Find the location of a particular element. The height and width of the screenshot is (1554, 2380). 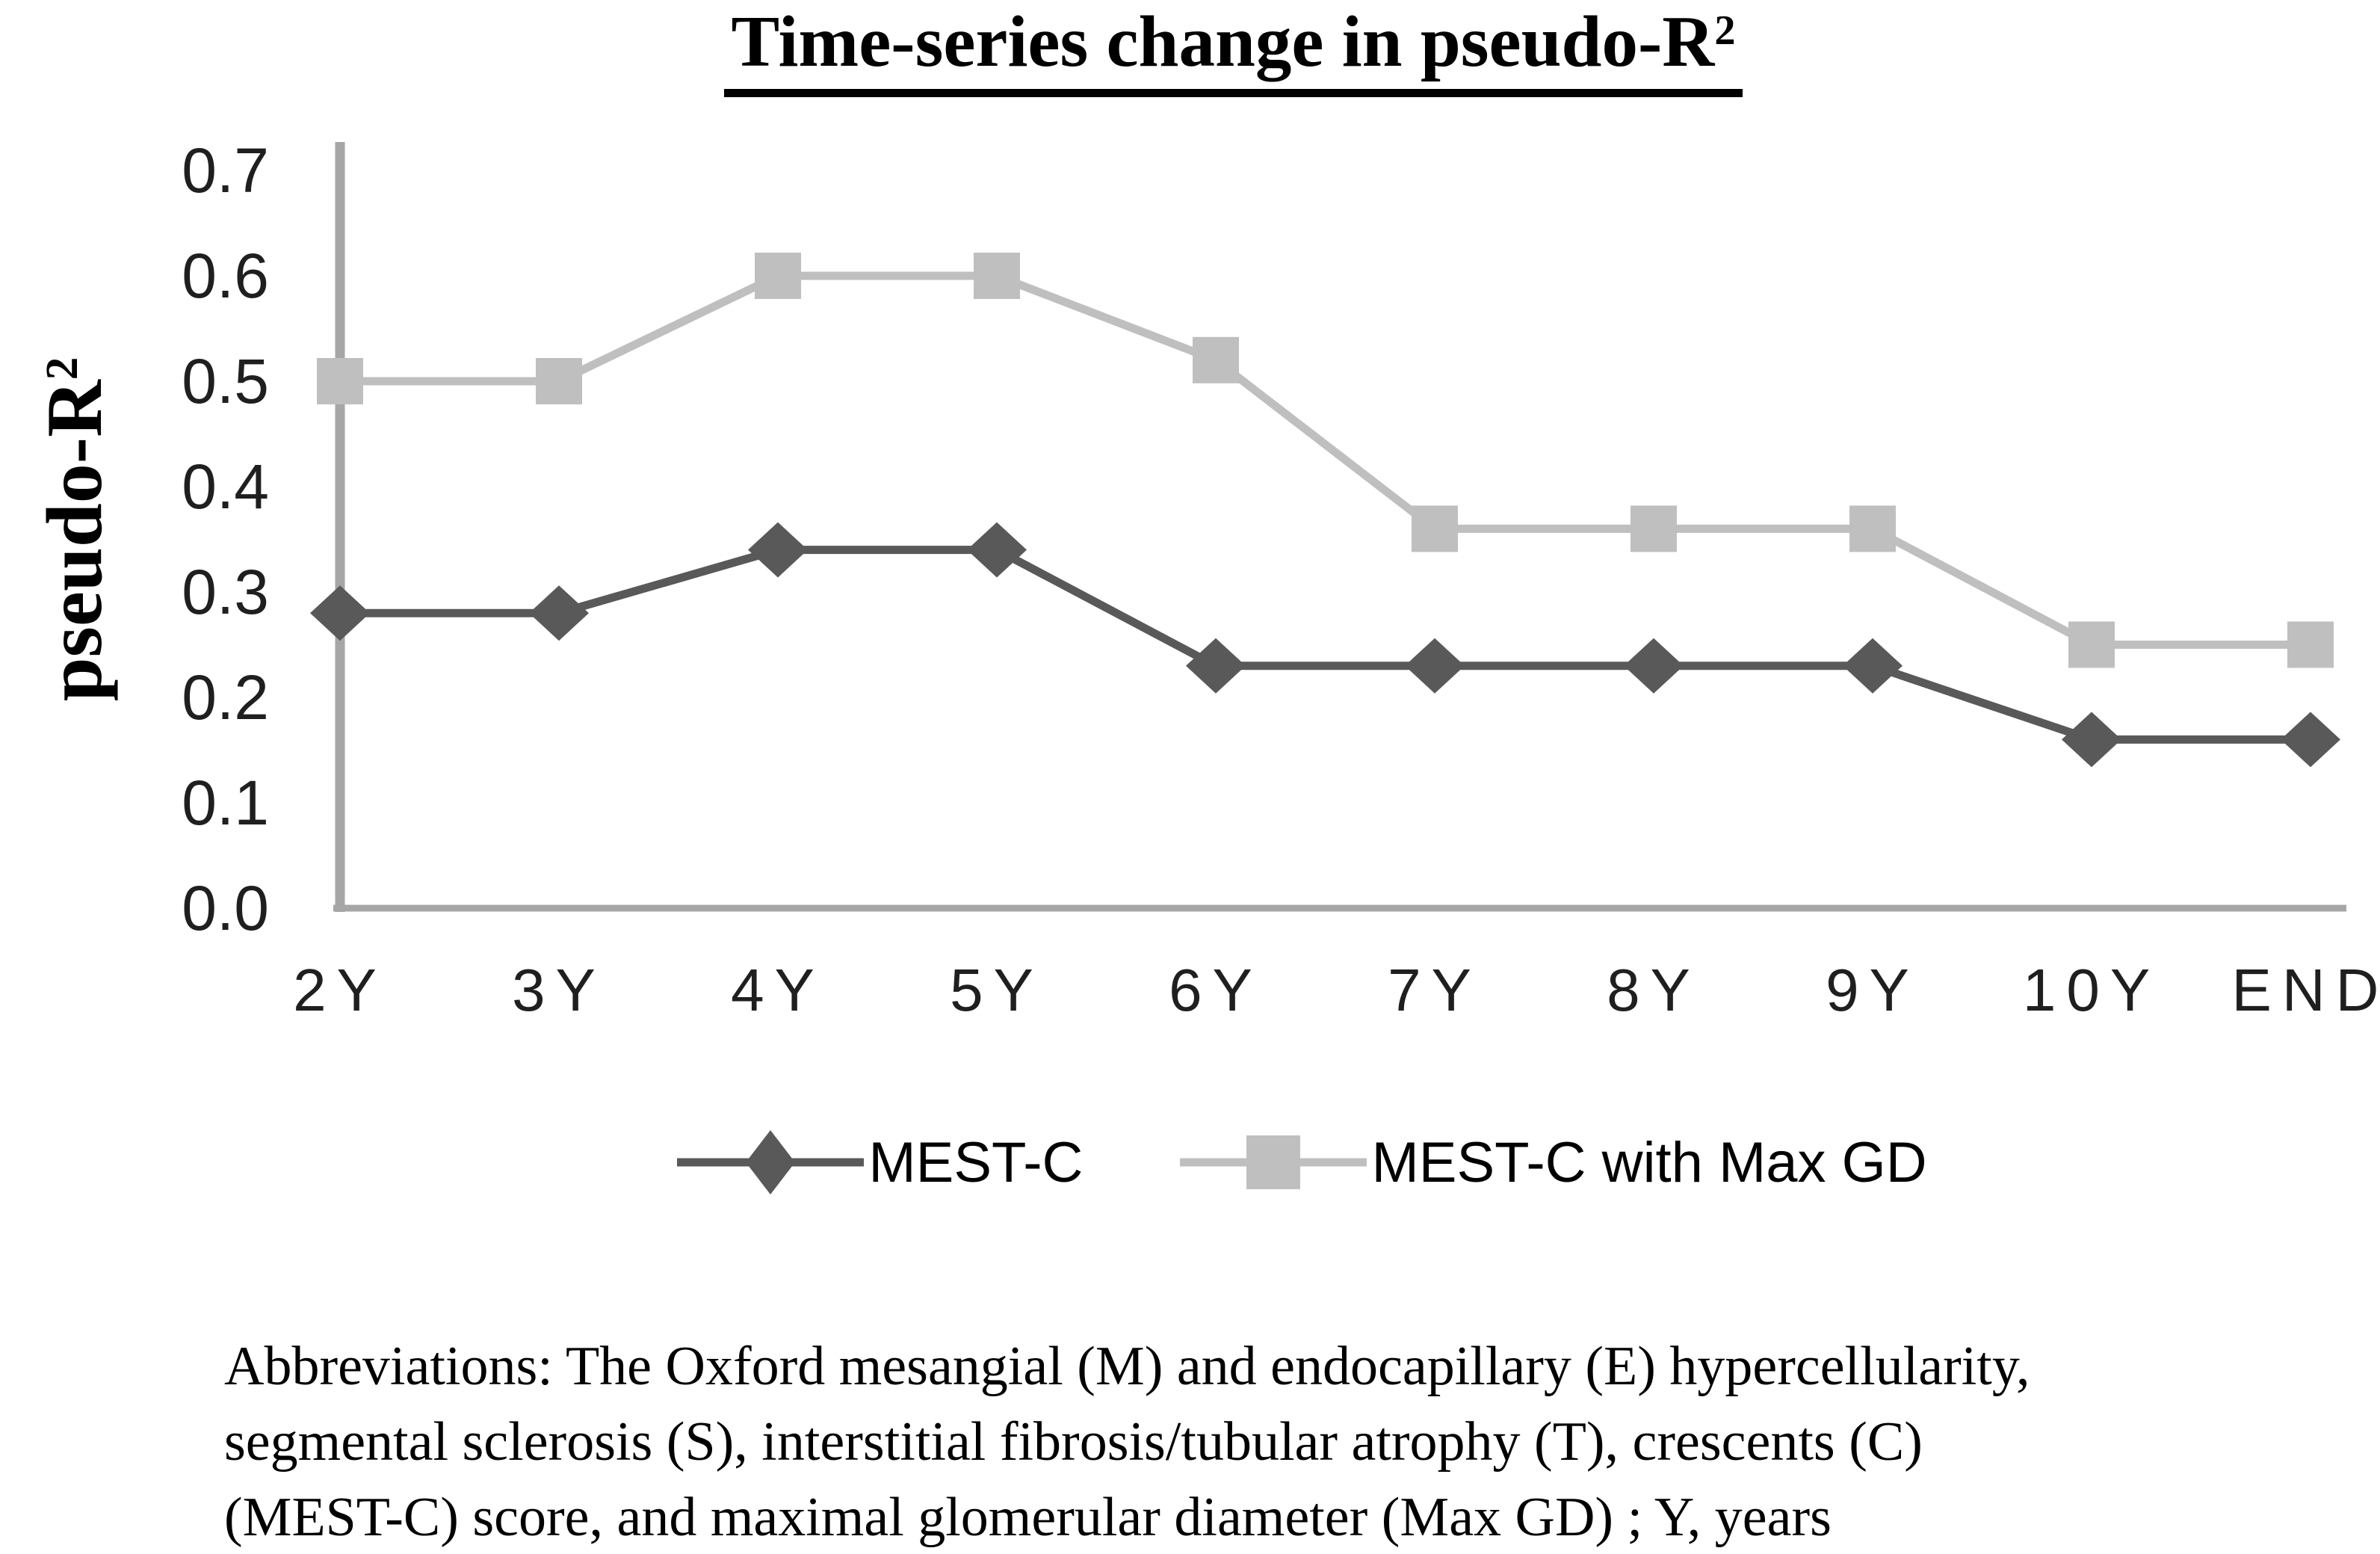

marker-square-mest-c-with-max-gd-2y is located at coordinates (340, 381).